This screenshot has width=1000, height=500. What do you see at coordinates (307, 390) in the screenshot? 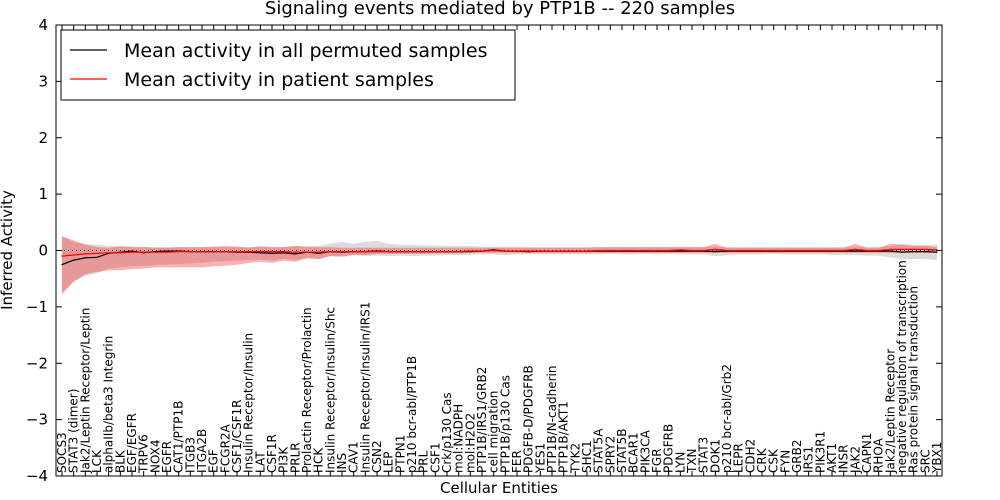
I see `category-label: Prolactin Receptor/Prolactin` at bounding box center [307, 390].